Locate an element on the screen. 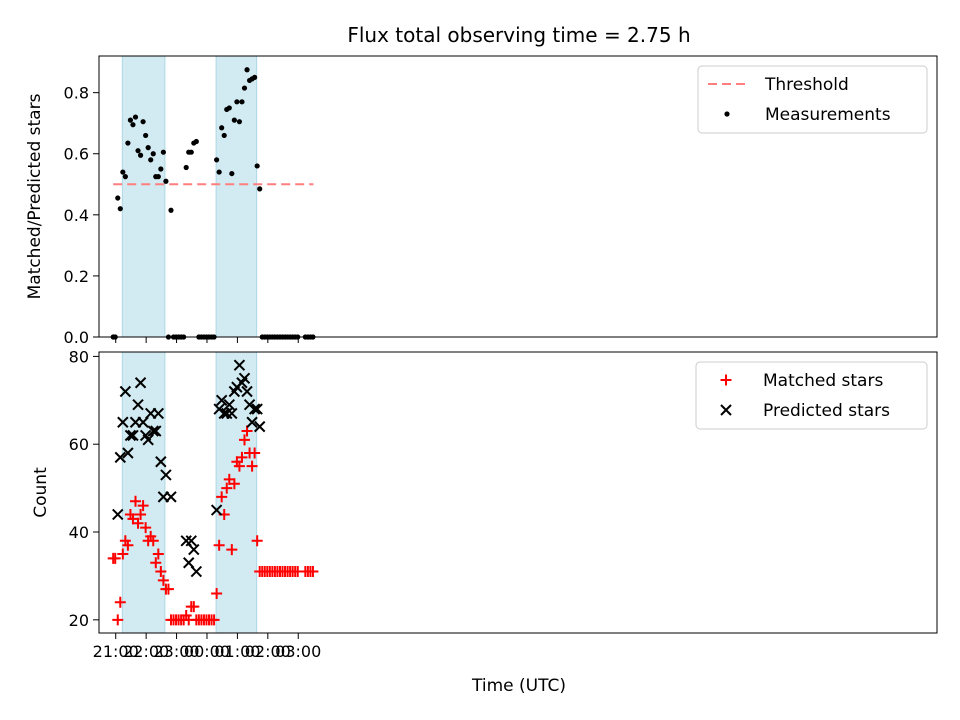 This screenshot has width=960, height=720. legend-label: Matched stars is located at coordinates (823, 381).